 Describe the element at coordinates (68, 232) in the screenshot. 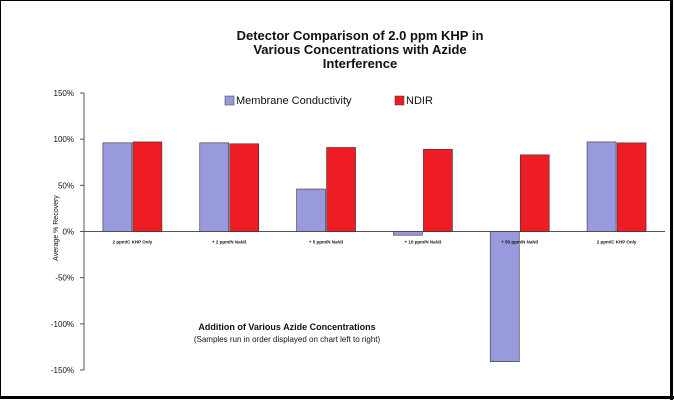

I see `y-tick-label: 0%` at that location.